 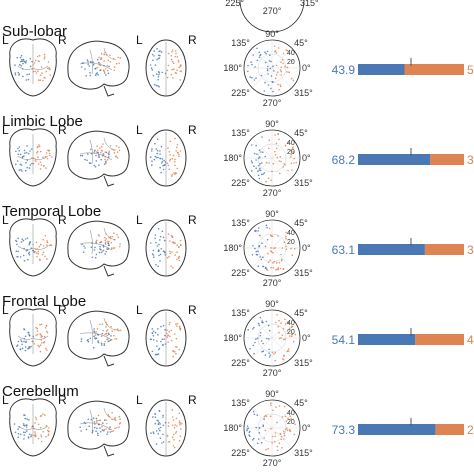 What do you see at coordinates (309, 4) in the screenshot?
I see `partial-angle-315: 315°` at bounding box center [309, 4].